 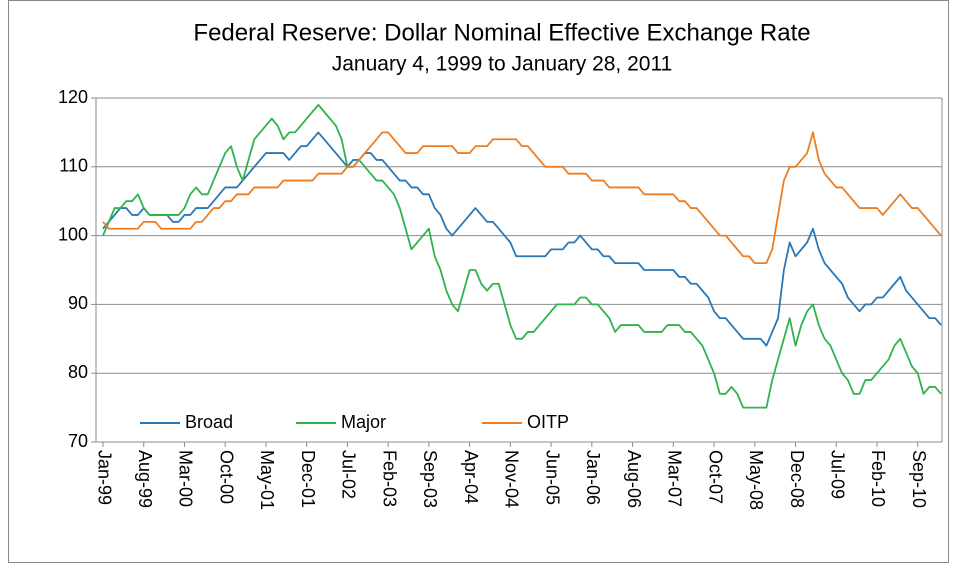 I want to click on x-tick-label: Dec-01, so click(x=308, y=479).